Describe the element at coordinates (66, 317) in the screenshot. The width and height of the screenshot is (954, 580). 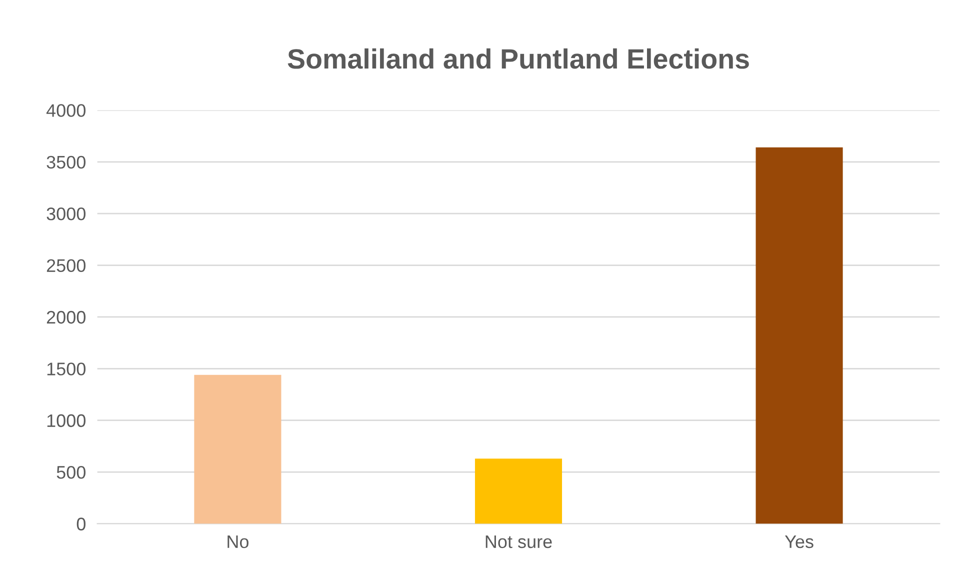
I see `y-tick-label: 2000` at that location.